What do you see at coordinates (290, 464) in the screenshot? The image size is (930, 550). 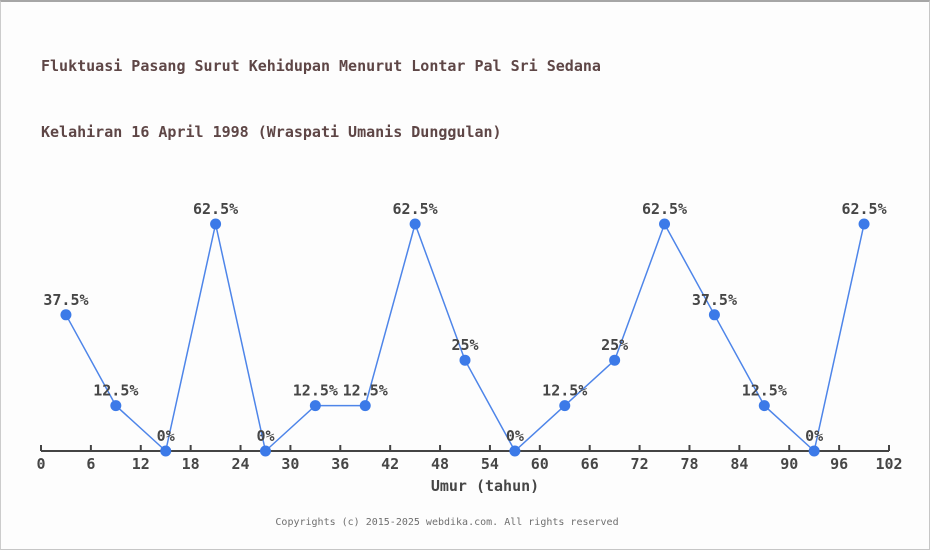 I see `x-axis-tick-label: 30` at bounding box center [290, 464].